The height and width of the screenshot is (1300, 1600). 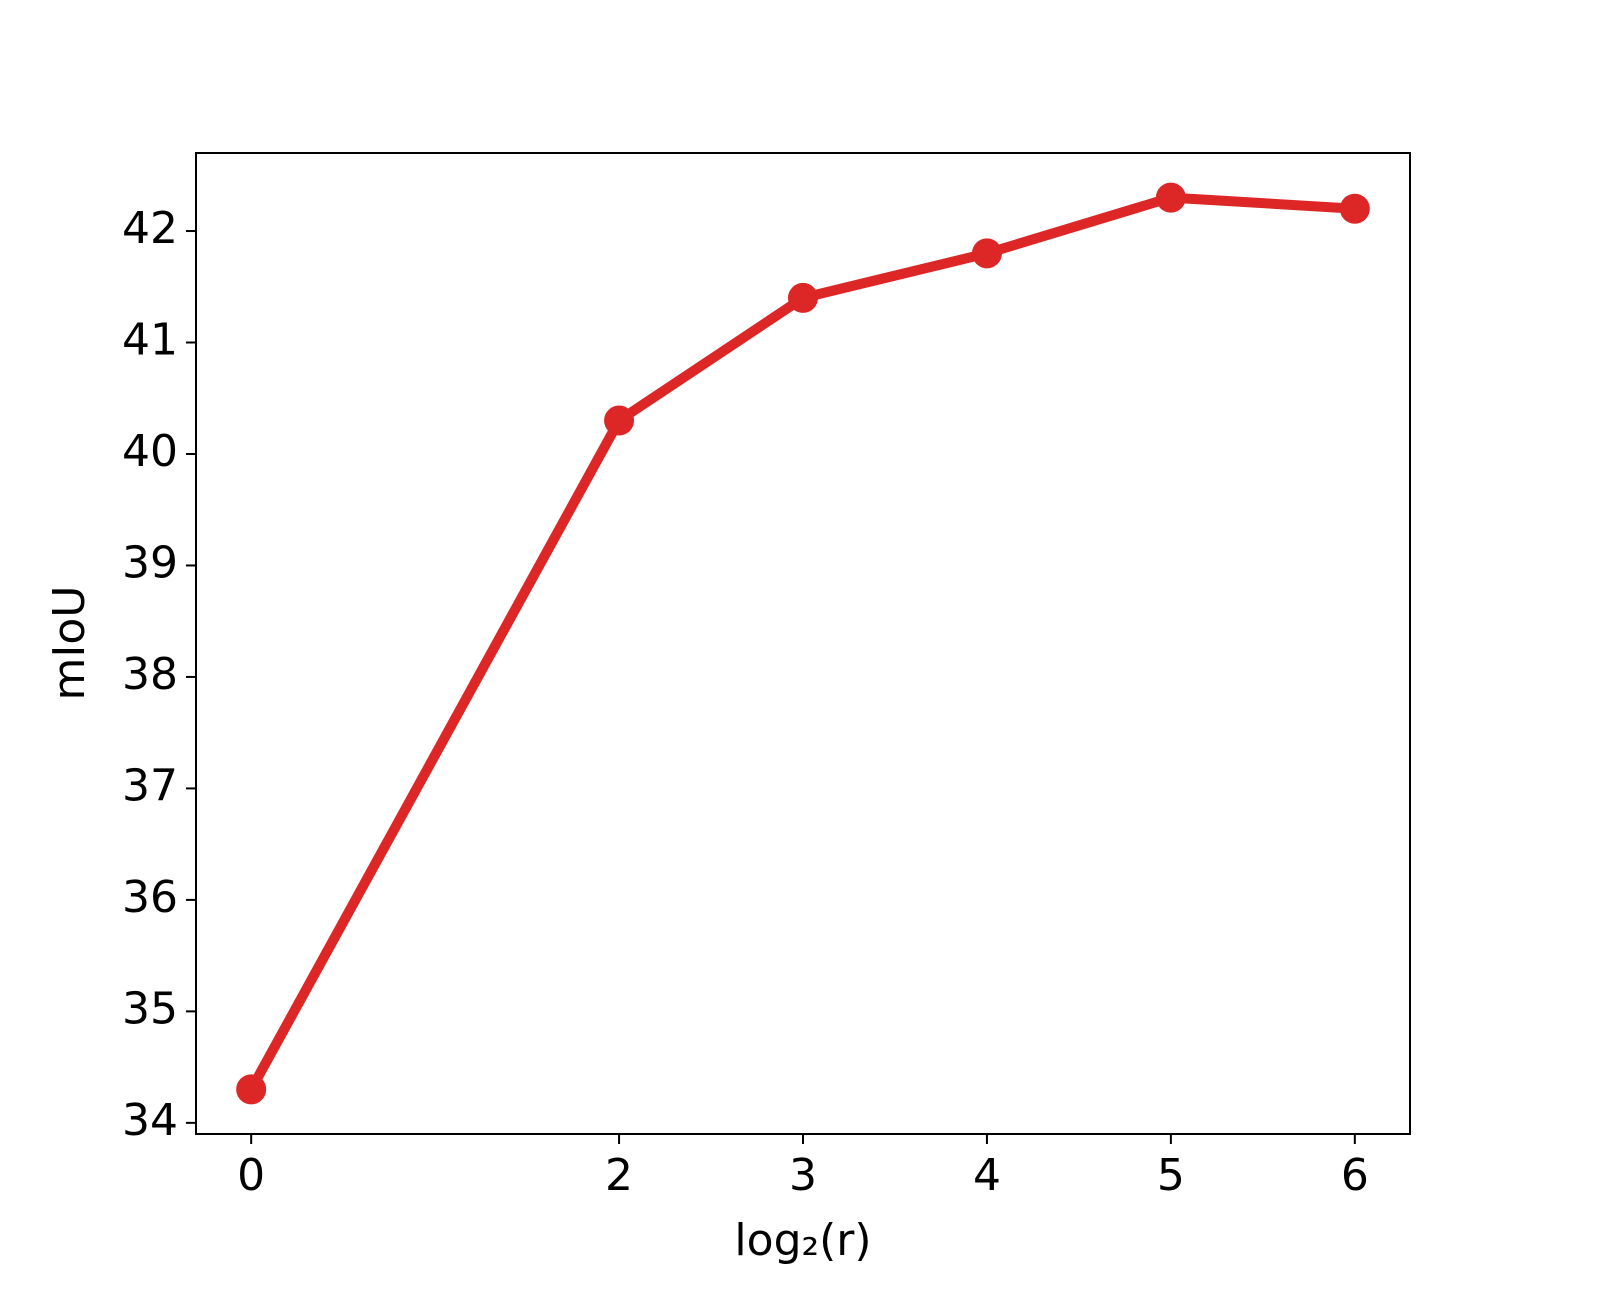 What do you see at coordinates (150, 1008) in the screenshot?
I see `y-tick-label: 35` at bounding box center [150, 1008].